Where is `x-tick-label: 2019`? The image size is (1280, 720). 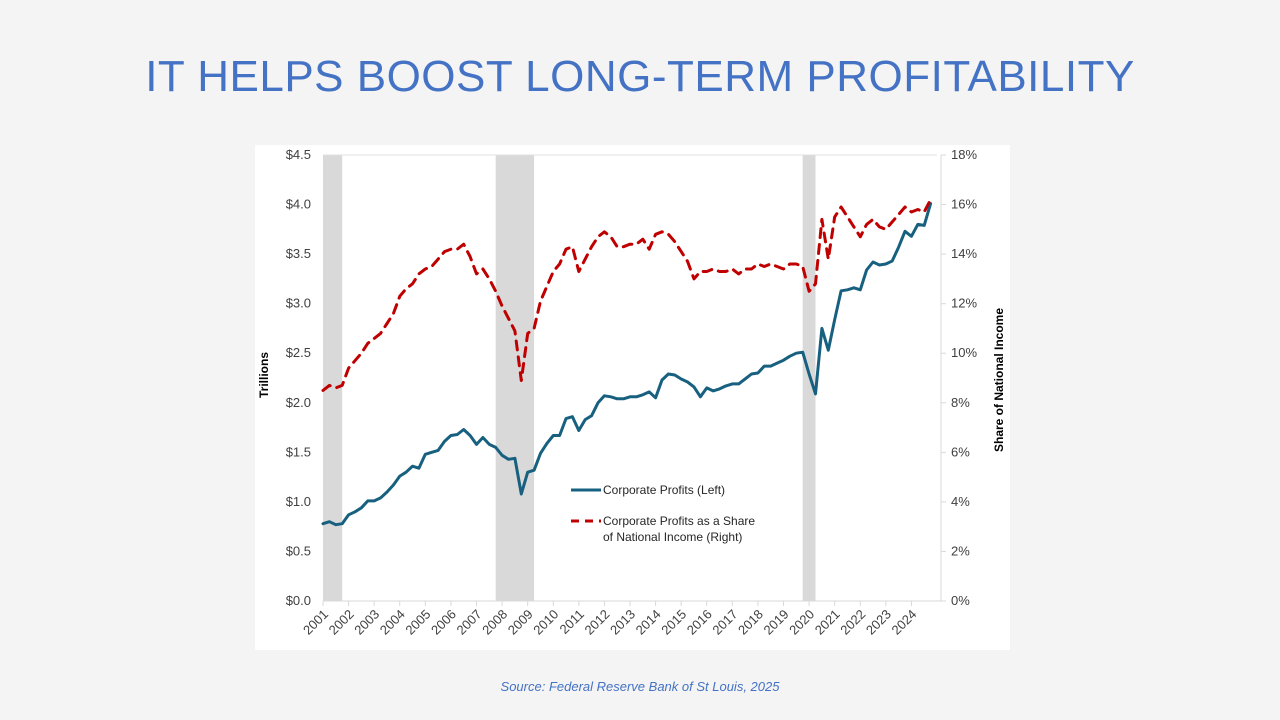 x-tick-label: 2019 is located at coordinates (776, 622).